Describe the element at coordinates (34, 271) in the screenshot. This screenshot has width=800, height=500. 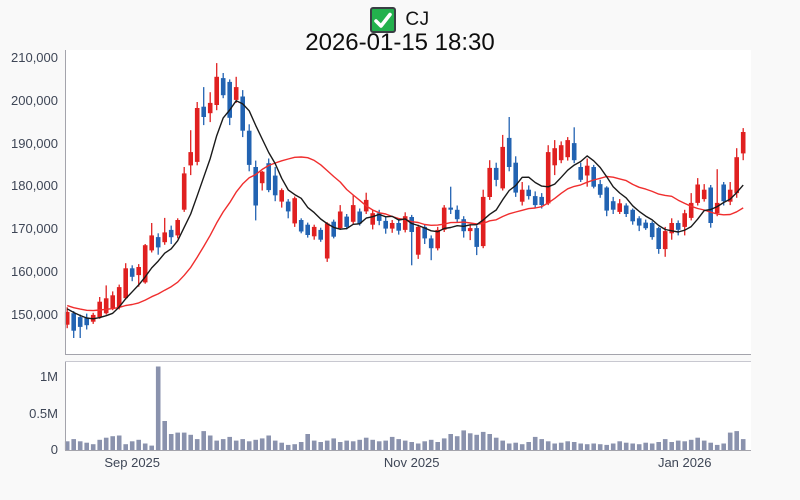
I see `price-tick-label: 160,000` at that location.